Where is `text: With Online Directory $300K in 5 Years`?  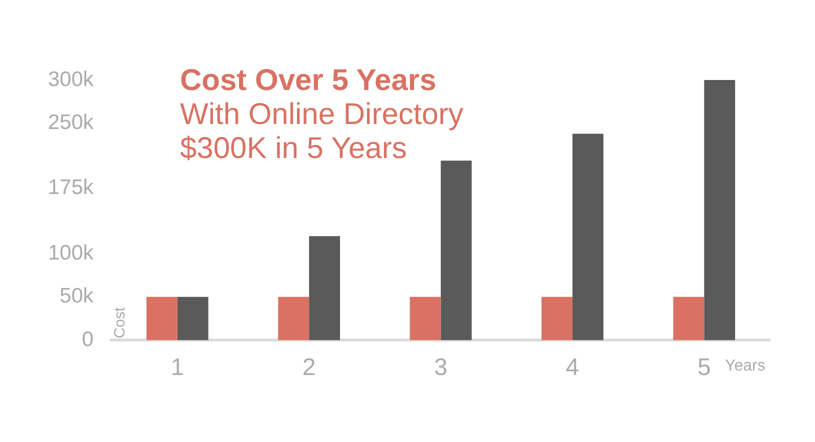
text: With Online Directory $300K in 5 Years is located at coordinates (322, 131).